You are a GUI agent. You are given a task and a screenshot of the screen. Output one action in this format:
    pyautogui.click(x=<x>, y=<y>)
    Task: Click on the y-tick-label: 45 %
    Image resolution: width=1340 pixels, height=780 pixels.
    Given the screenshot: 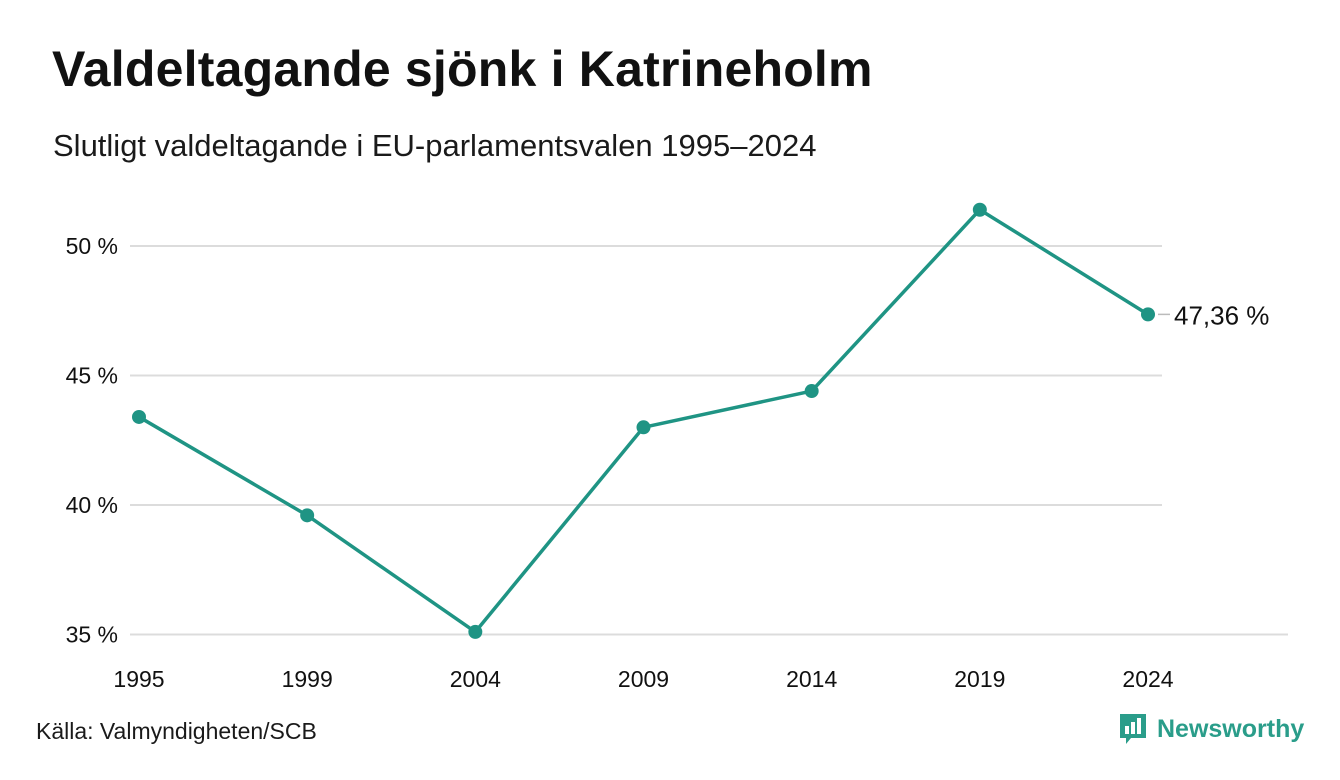 What is the action you would take?
    pyautogui.click(x=92, y=376)
    